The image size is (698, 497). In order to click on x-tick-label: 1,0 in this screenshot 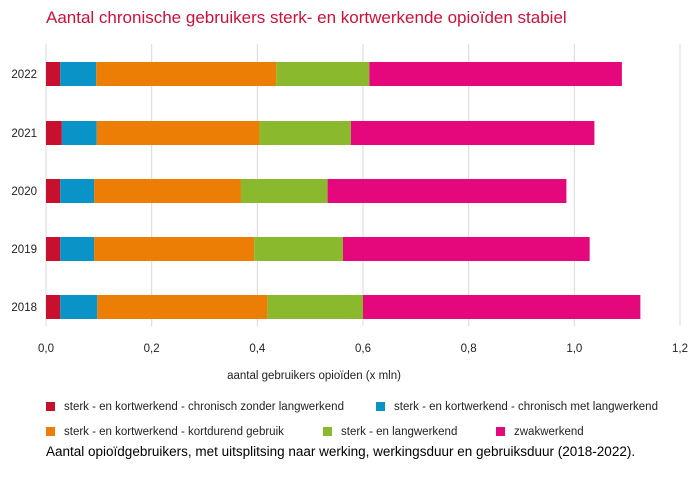, I will do `click(574, 349)`.